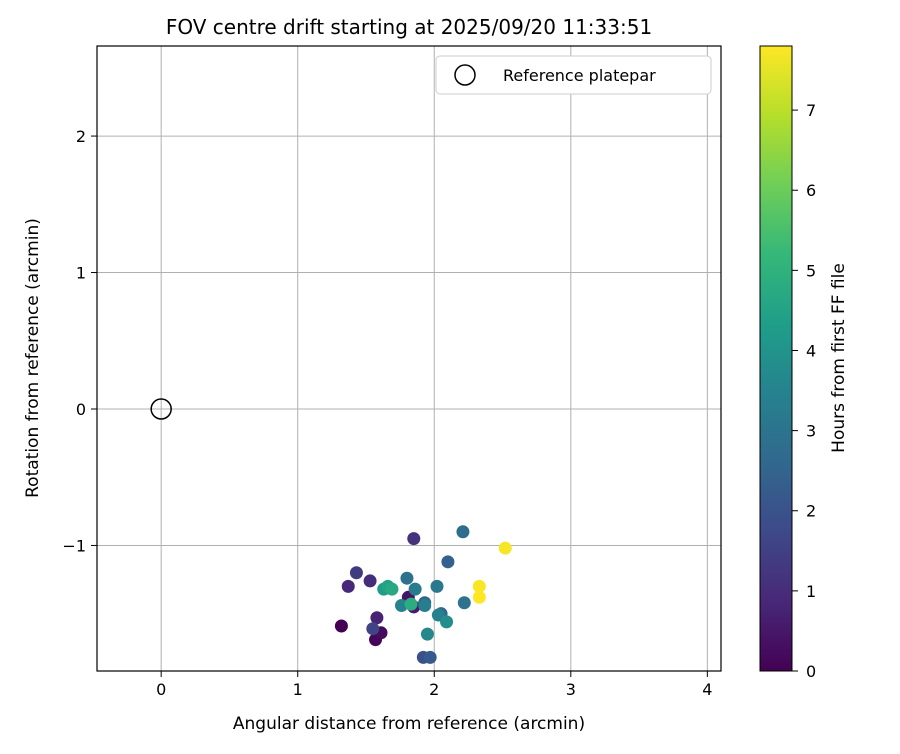 The image size is (900, 754). I want to click on colorbar-label: Hours from first FF file, so click(839, 358).